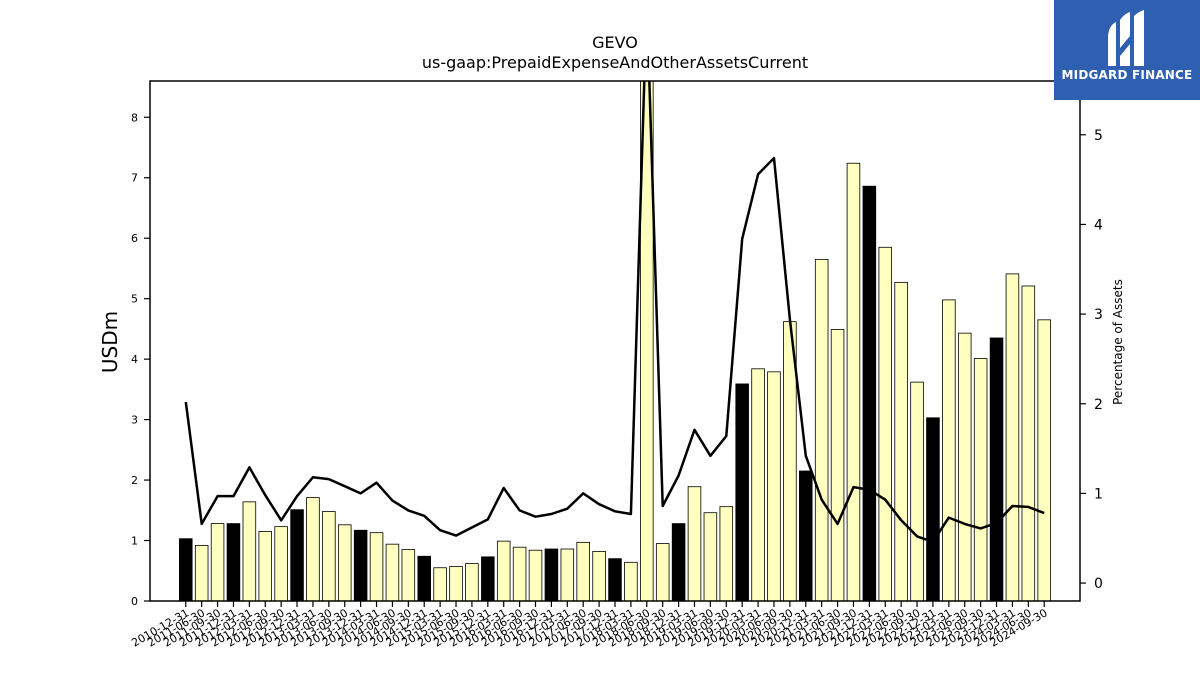  What do you see at coordinates (1098, 584) in the screenshot?
I see `y2-tick-label: 0` at bounding box center [1098, 584].